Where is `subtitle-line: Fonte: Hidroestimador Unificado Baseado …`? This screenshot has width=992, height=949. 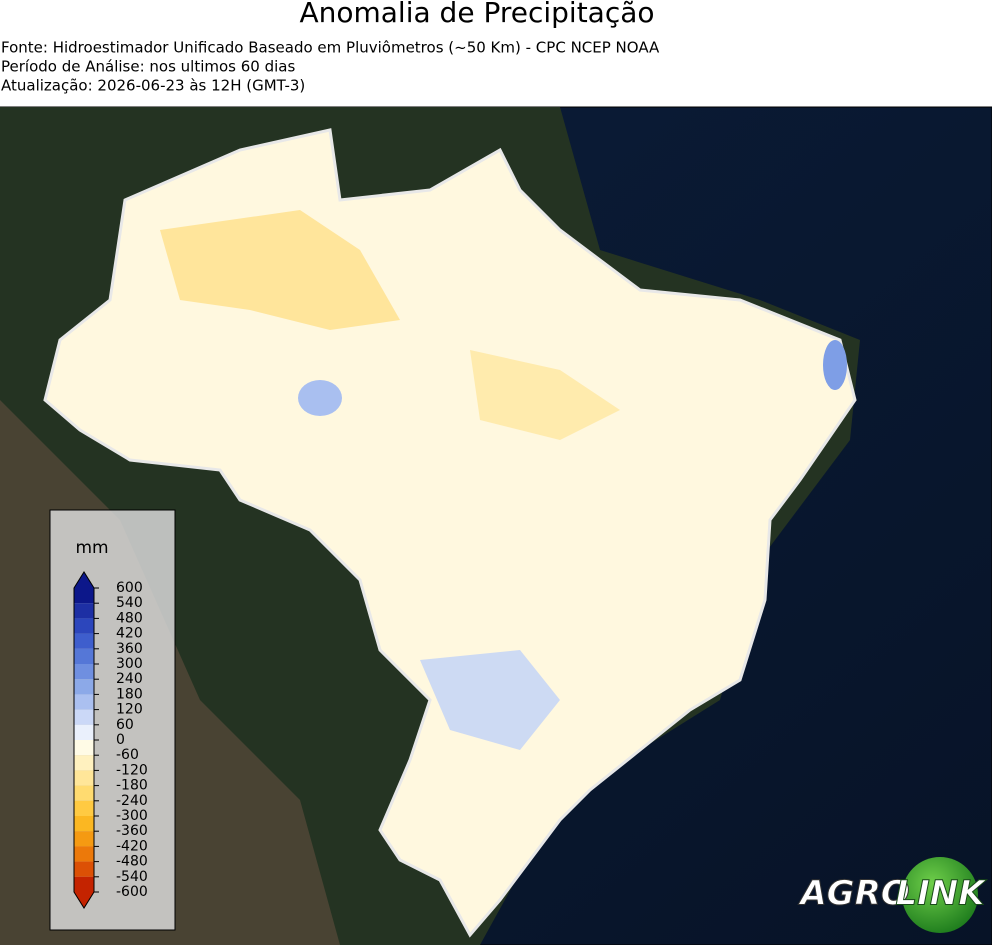 subtitle-line: Fonte: Hidroestimador Unificado Baseado … is located at coordinates (330, 48).